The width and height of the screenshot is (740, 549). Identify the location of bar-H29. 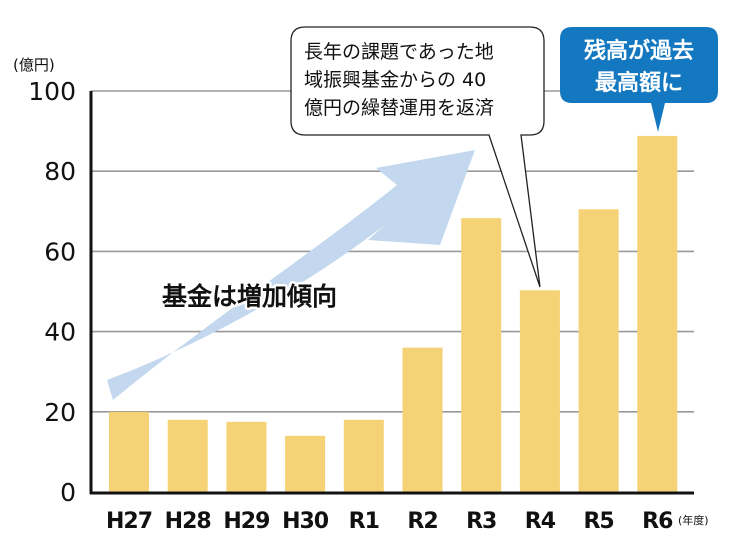
(246, 456).